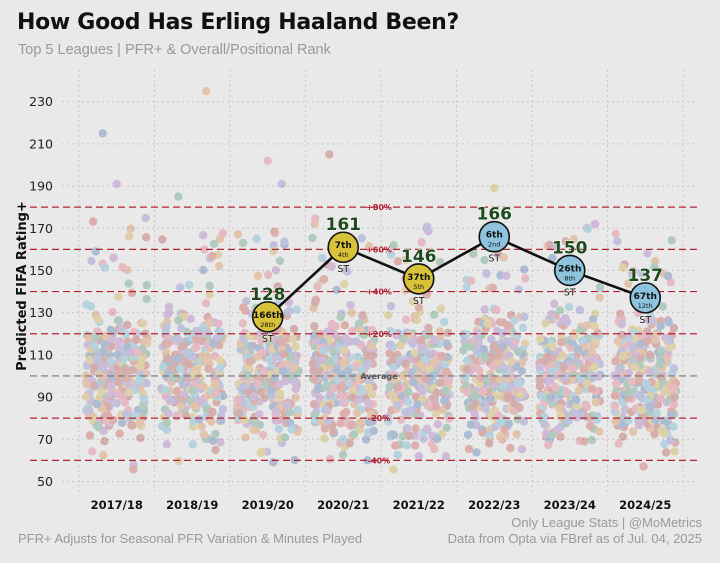 The image size is (720, 563). I want to click on y-tick-label: 230, so click(41, 101).